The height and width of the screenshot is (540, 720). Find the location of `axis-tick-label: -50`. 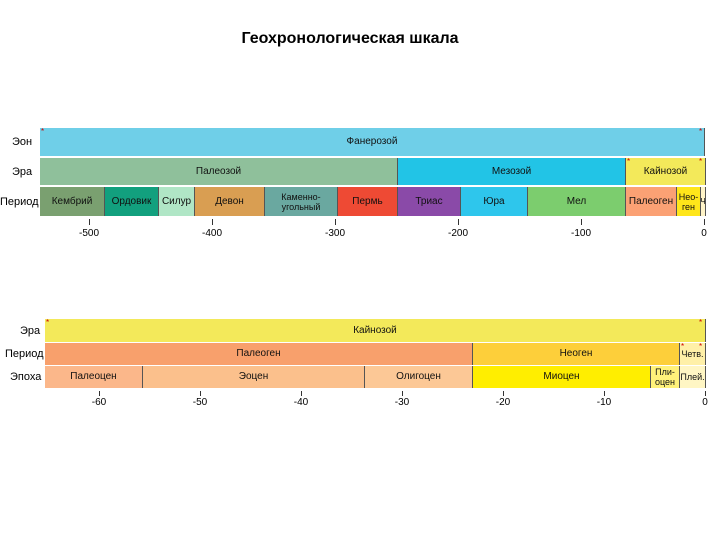

axis-tick-label: -50 is located at coordinates (200, 402).